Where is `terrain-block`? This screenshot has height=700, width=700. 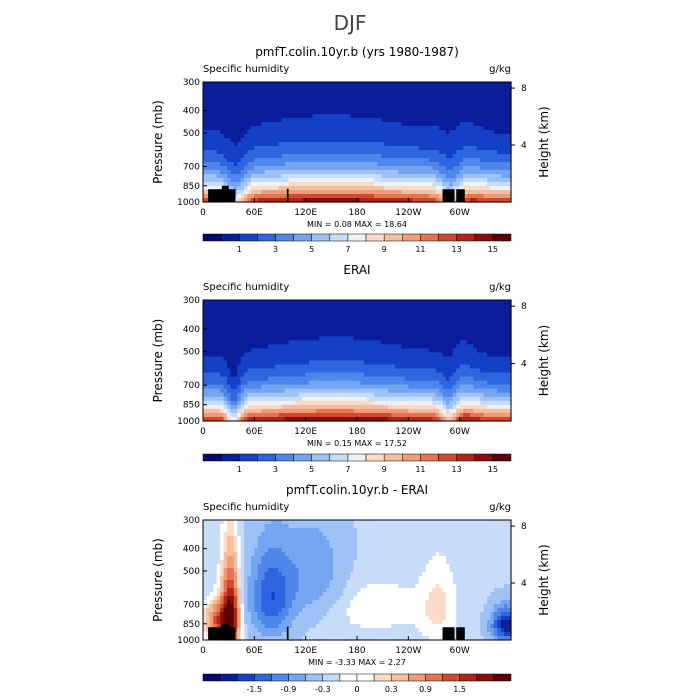
terrain-block is located at coordinates (287, 195).